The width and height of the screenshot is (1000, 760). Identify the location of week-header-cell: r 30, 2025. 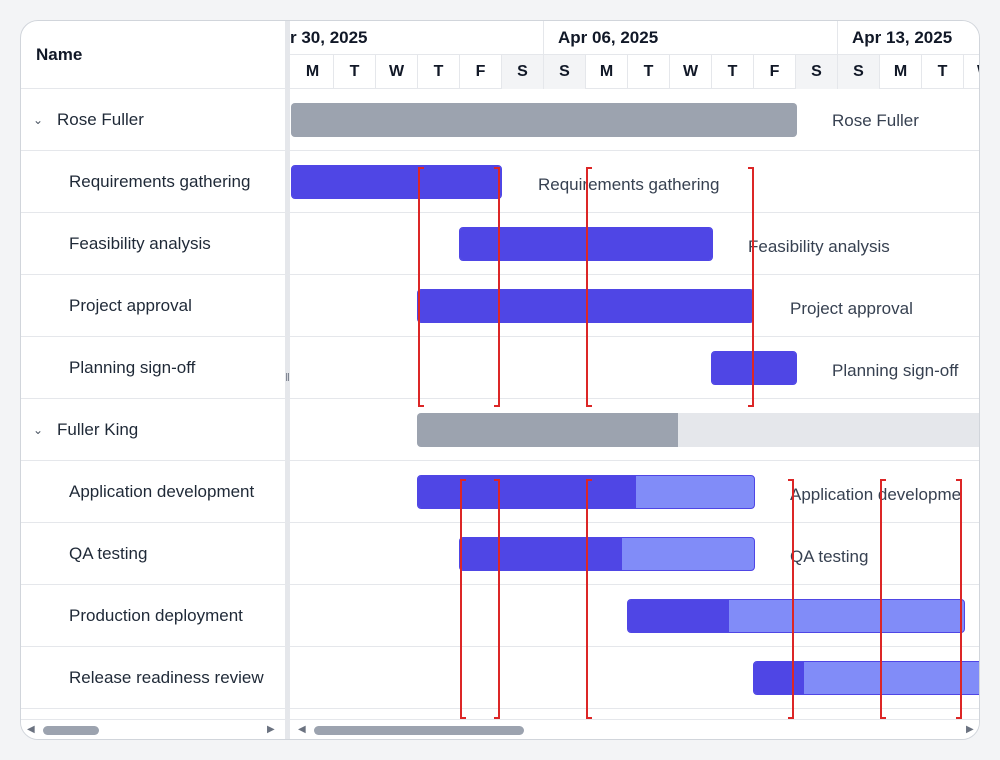
(417, 38).